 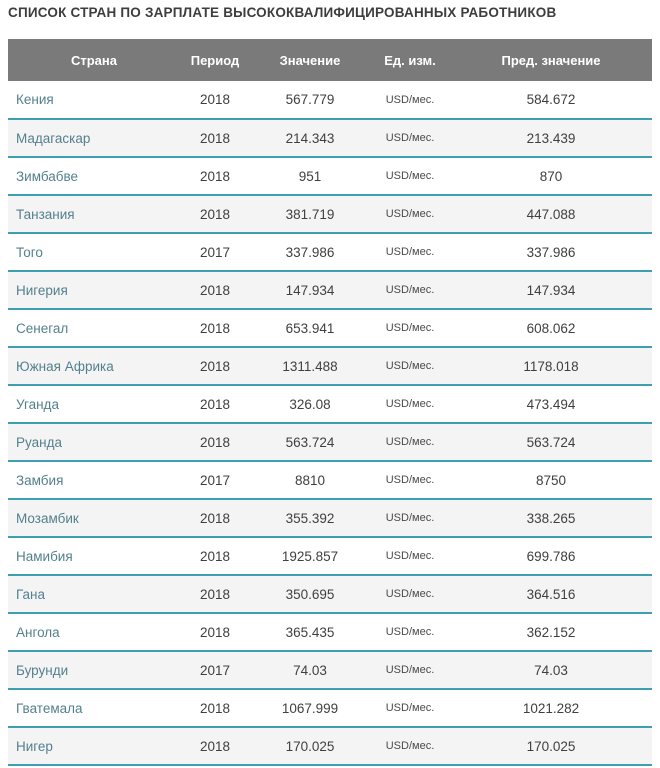 What do you see at coordinates (310, 100) in the screenshot?
I see `value-cell: 567.779` at bounding box center [310, 100].